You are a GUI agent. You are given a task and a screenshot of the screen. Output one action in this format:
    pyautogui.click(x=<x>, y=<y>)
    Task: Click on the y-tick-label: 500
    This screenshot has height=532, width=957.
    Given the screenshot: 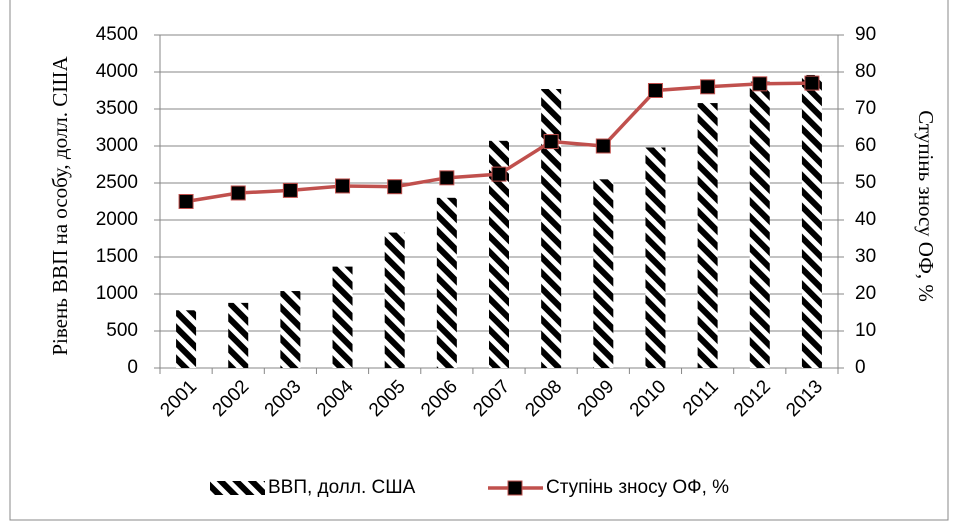 What is the action you would take?
    pyautogui.click(x=122, y=330)
    